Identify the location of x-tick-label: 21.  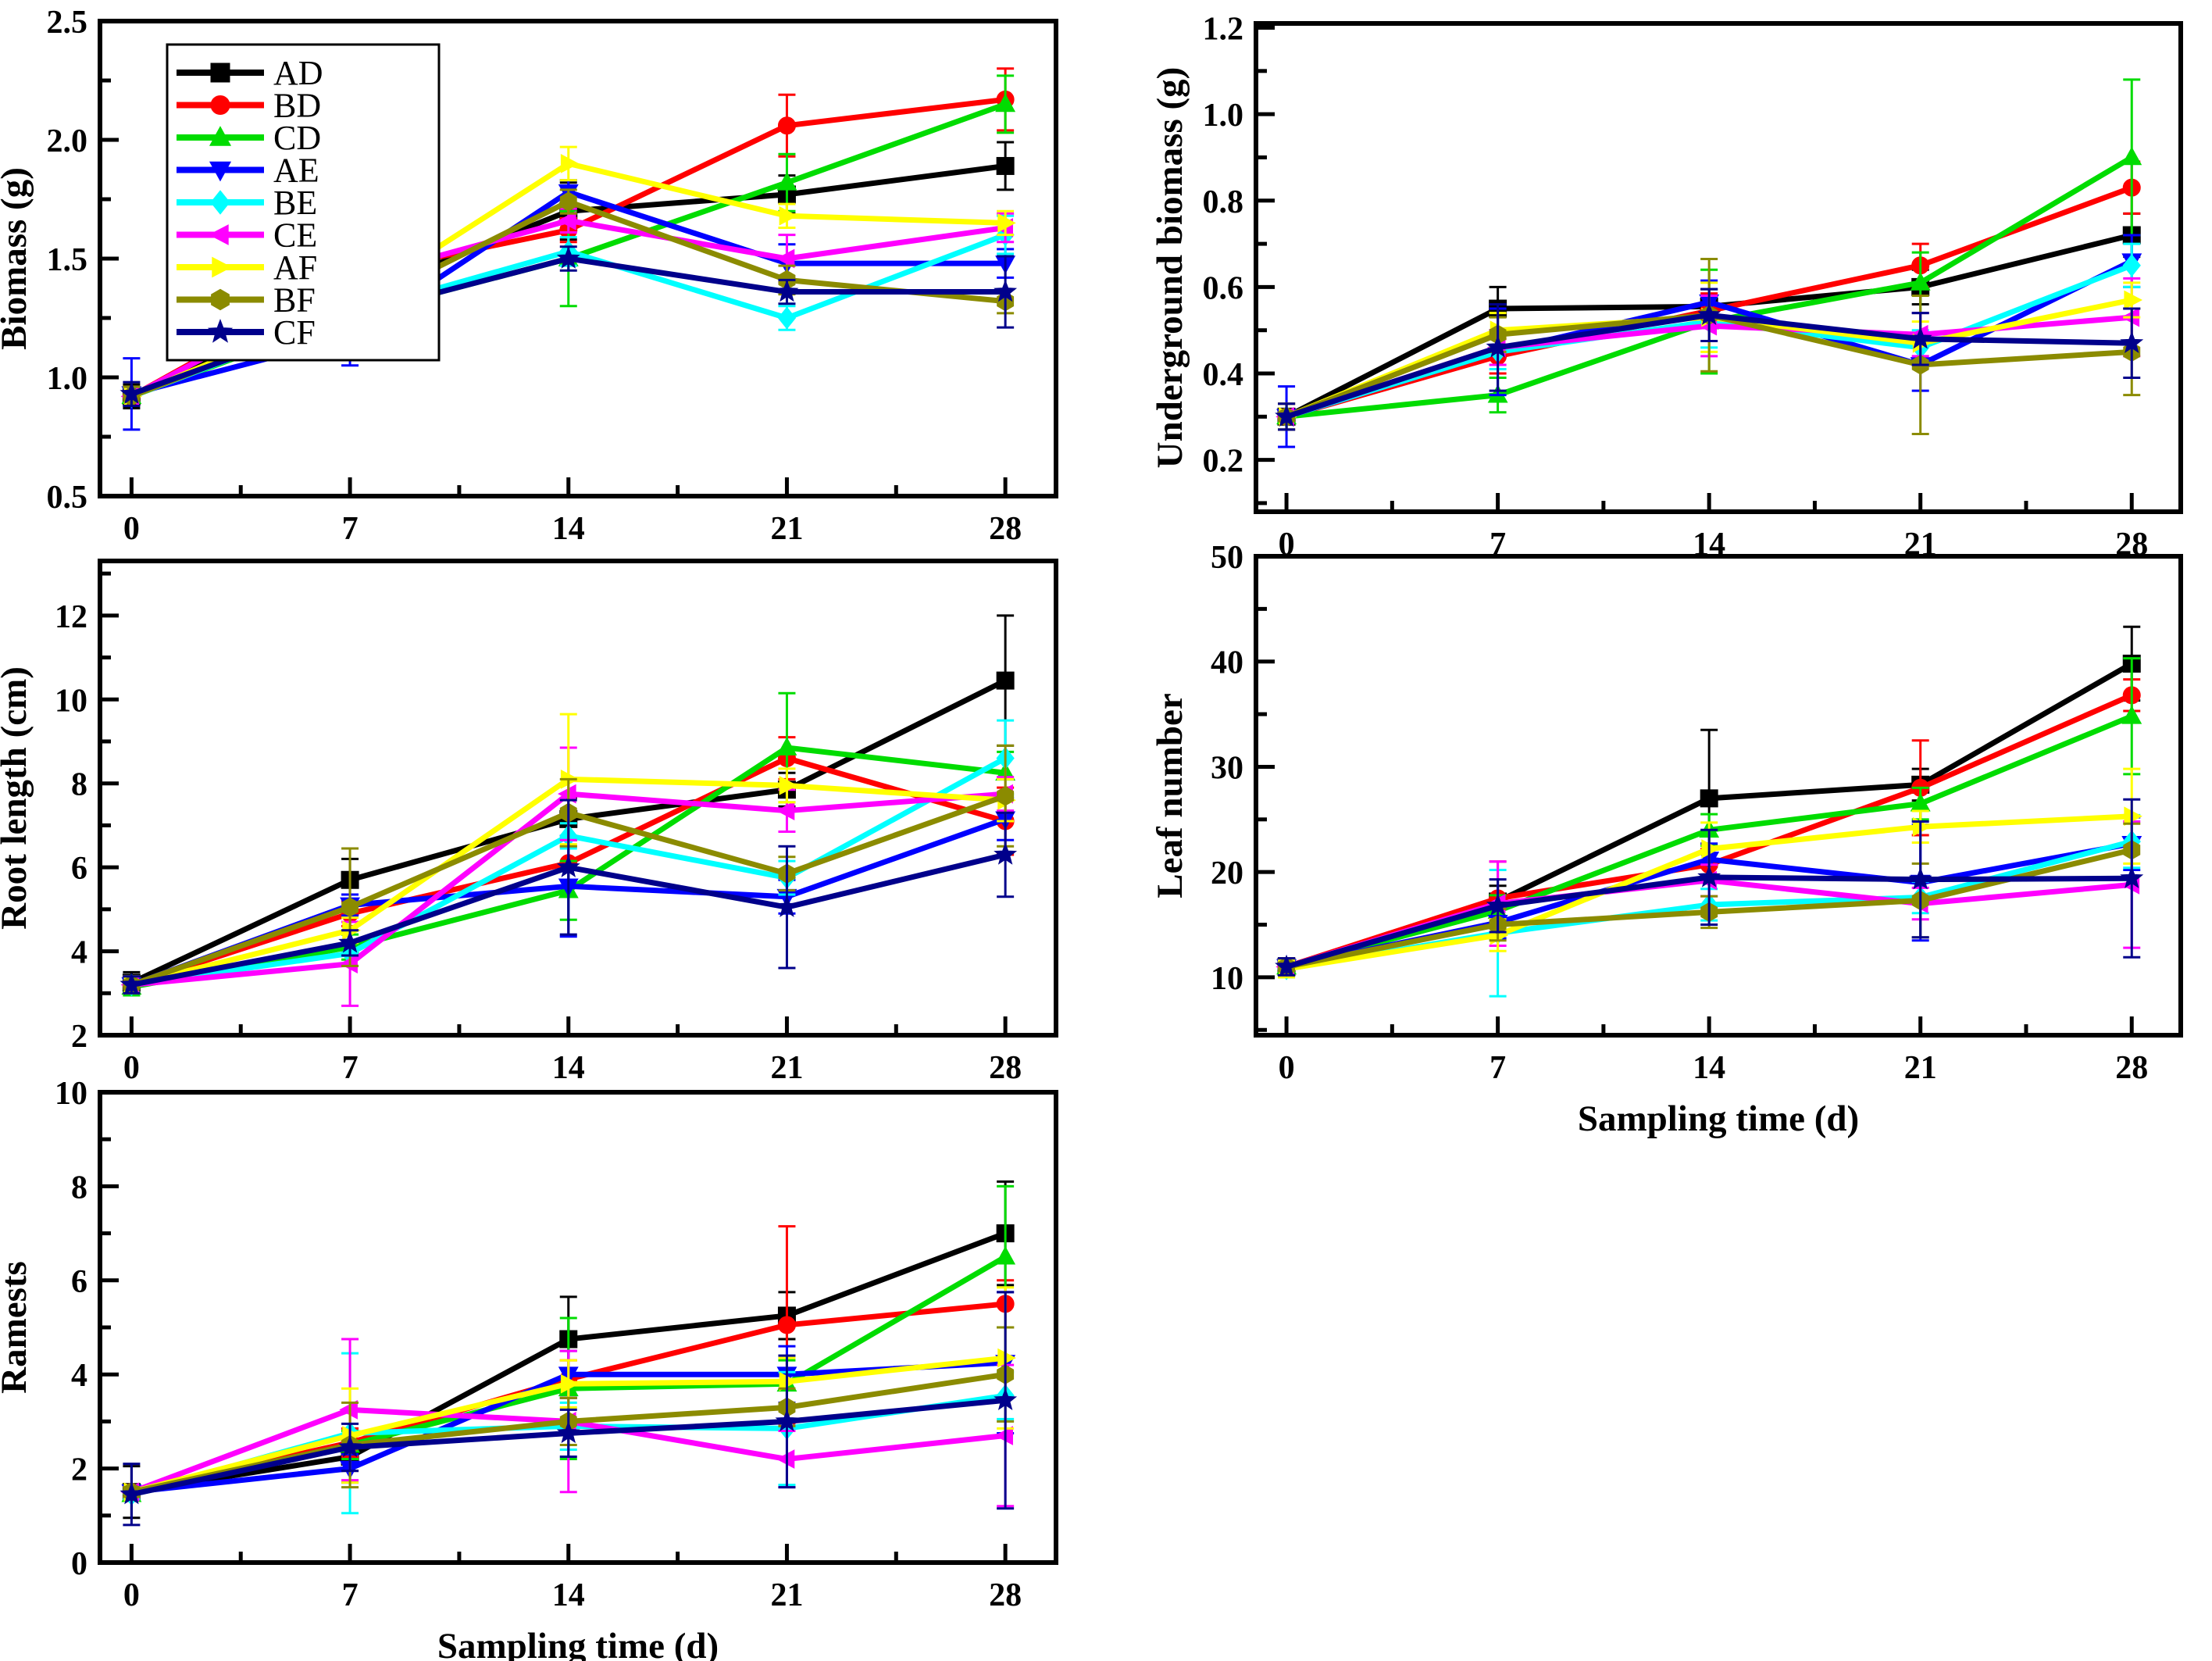
(786, 1595).